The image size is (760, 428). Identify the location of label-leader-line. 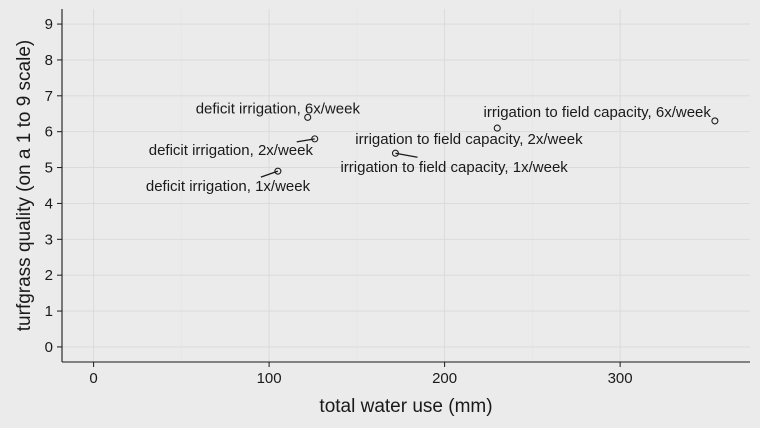
(406, 155).